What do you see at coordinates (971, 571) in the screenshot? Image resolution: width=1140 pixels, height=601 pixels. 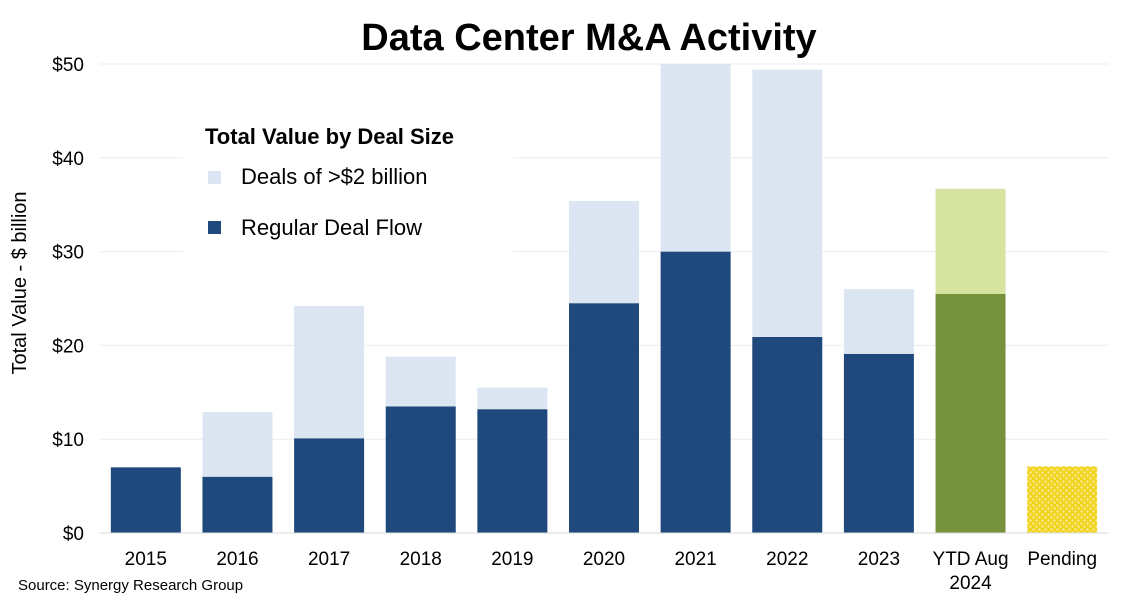 I see `x-tick-label: YTD Aug 2024` at bounding box center [971, 571].